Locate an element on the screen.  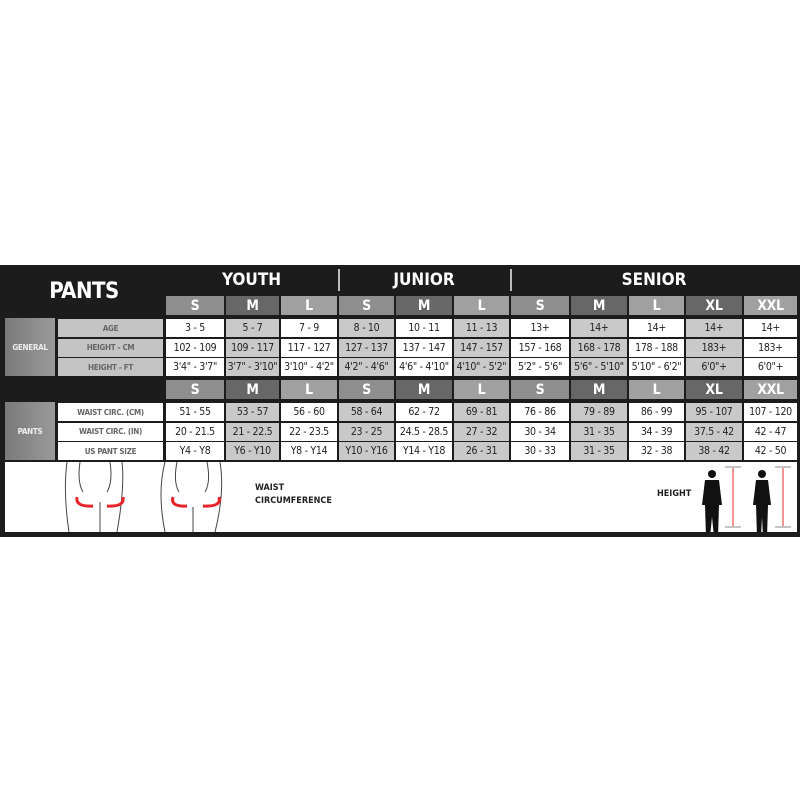
table-cell: Y14 - Y18 is located at coordinates (424, 451).